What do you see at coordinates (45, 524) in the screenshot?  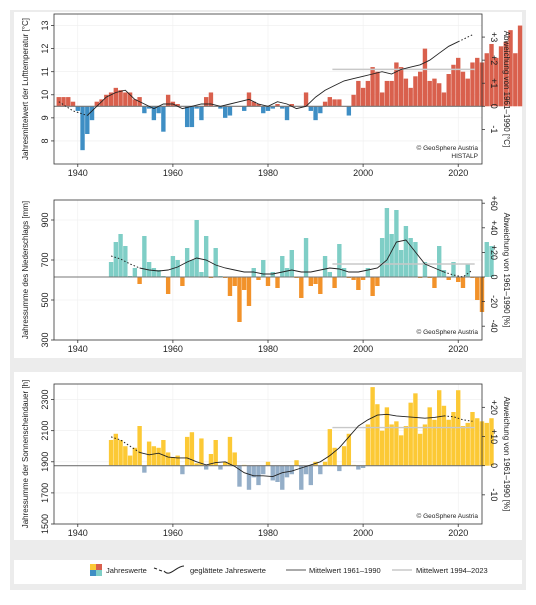 I see `y-tick-label: 1500` at bounding box center [45, 524].